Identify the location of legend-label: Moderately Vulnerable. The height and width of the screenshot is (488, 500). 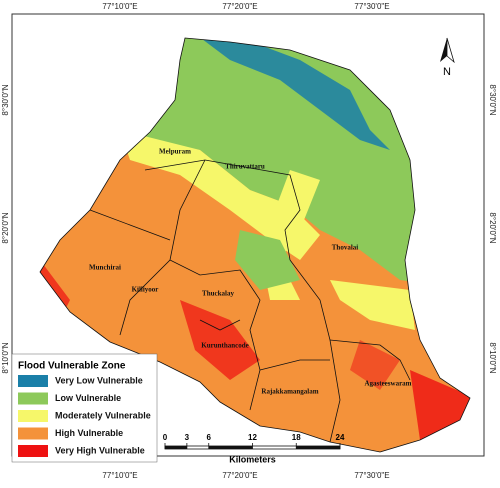
(103, 415).